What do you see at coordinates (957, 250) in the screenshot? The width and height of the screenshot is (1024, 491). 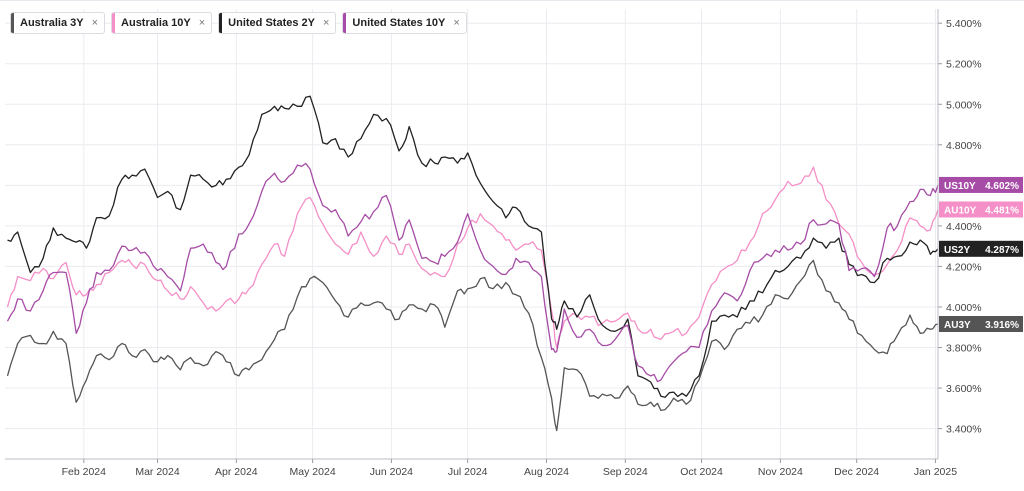 I see `tag-symbol: US2Y` at bounding box center [957, 250].